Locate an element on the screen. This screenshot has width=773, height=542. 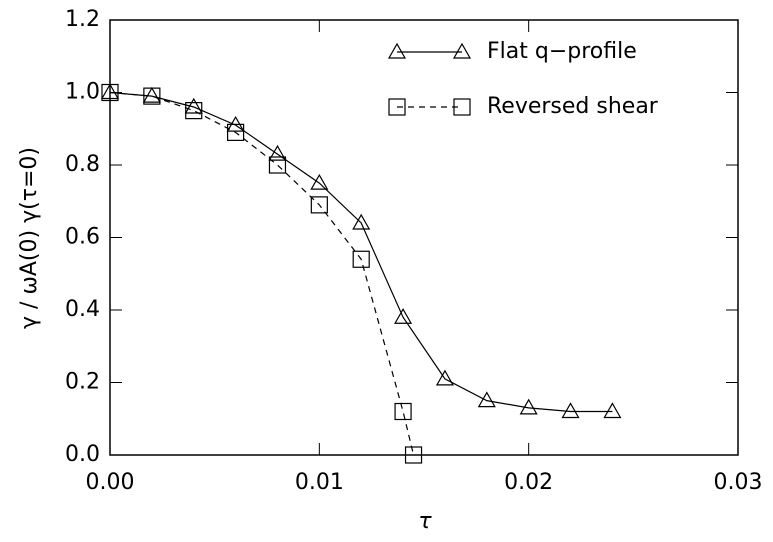
y-tick-label: 1.2 is located at coordinates (82, 19).